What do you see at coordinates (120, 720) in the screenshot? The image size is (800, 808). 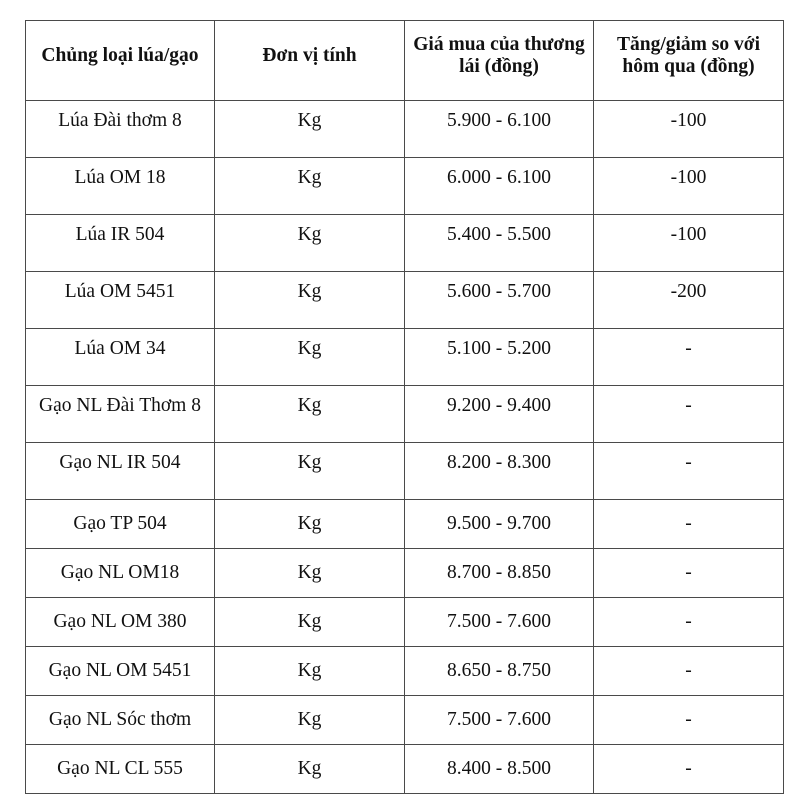 I see `cell-rice-type: Gạo NL Sóc thơm` at bounding box center [120, 720].